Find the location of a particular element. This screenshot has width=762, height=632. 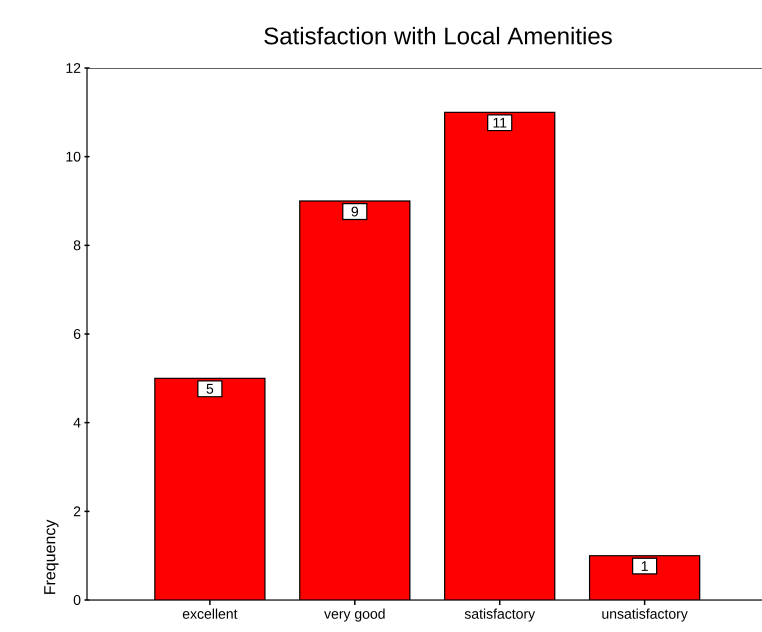

data-label: 11 is located at coordinates (500, 123).